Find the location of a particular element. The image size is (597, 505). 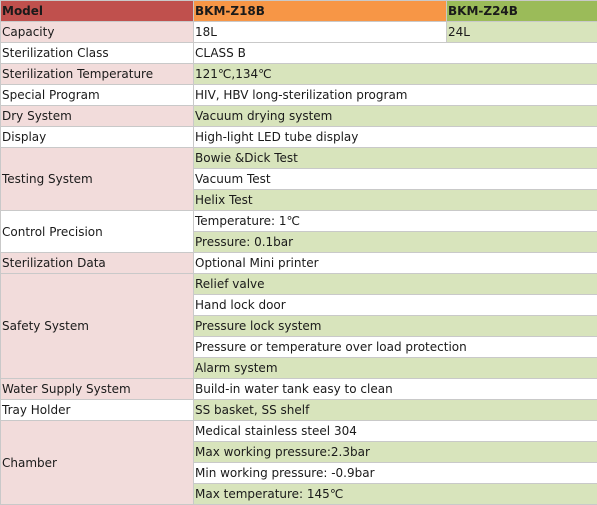

row-sterilization-temperature: Sterilization Temperature 121℃,134℃ is located at coordinates (299, 74).